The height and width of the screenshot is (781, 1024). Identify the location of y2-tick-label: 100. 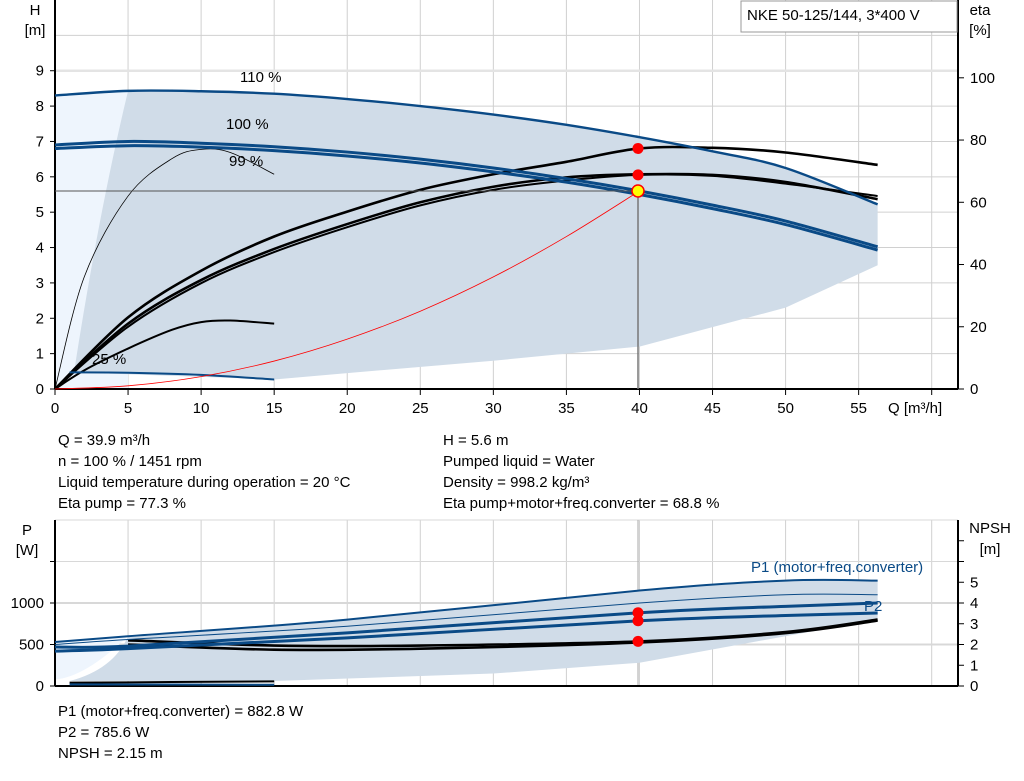
(982, 78).